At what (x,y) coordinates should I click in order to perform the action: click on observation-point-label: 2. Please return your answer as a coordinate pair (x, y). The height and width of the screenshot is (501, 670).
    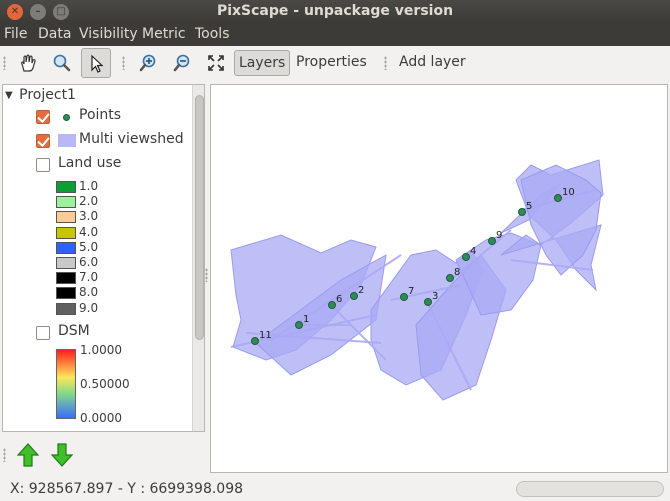
    Looking at the image, I should click on (361, 290).